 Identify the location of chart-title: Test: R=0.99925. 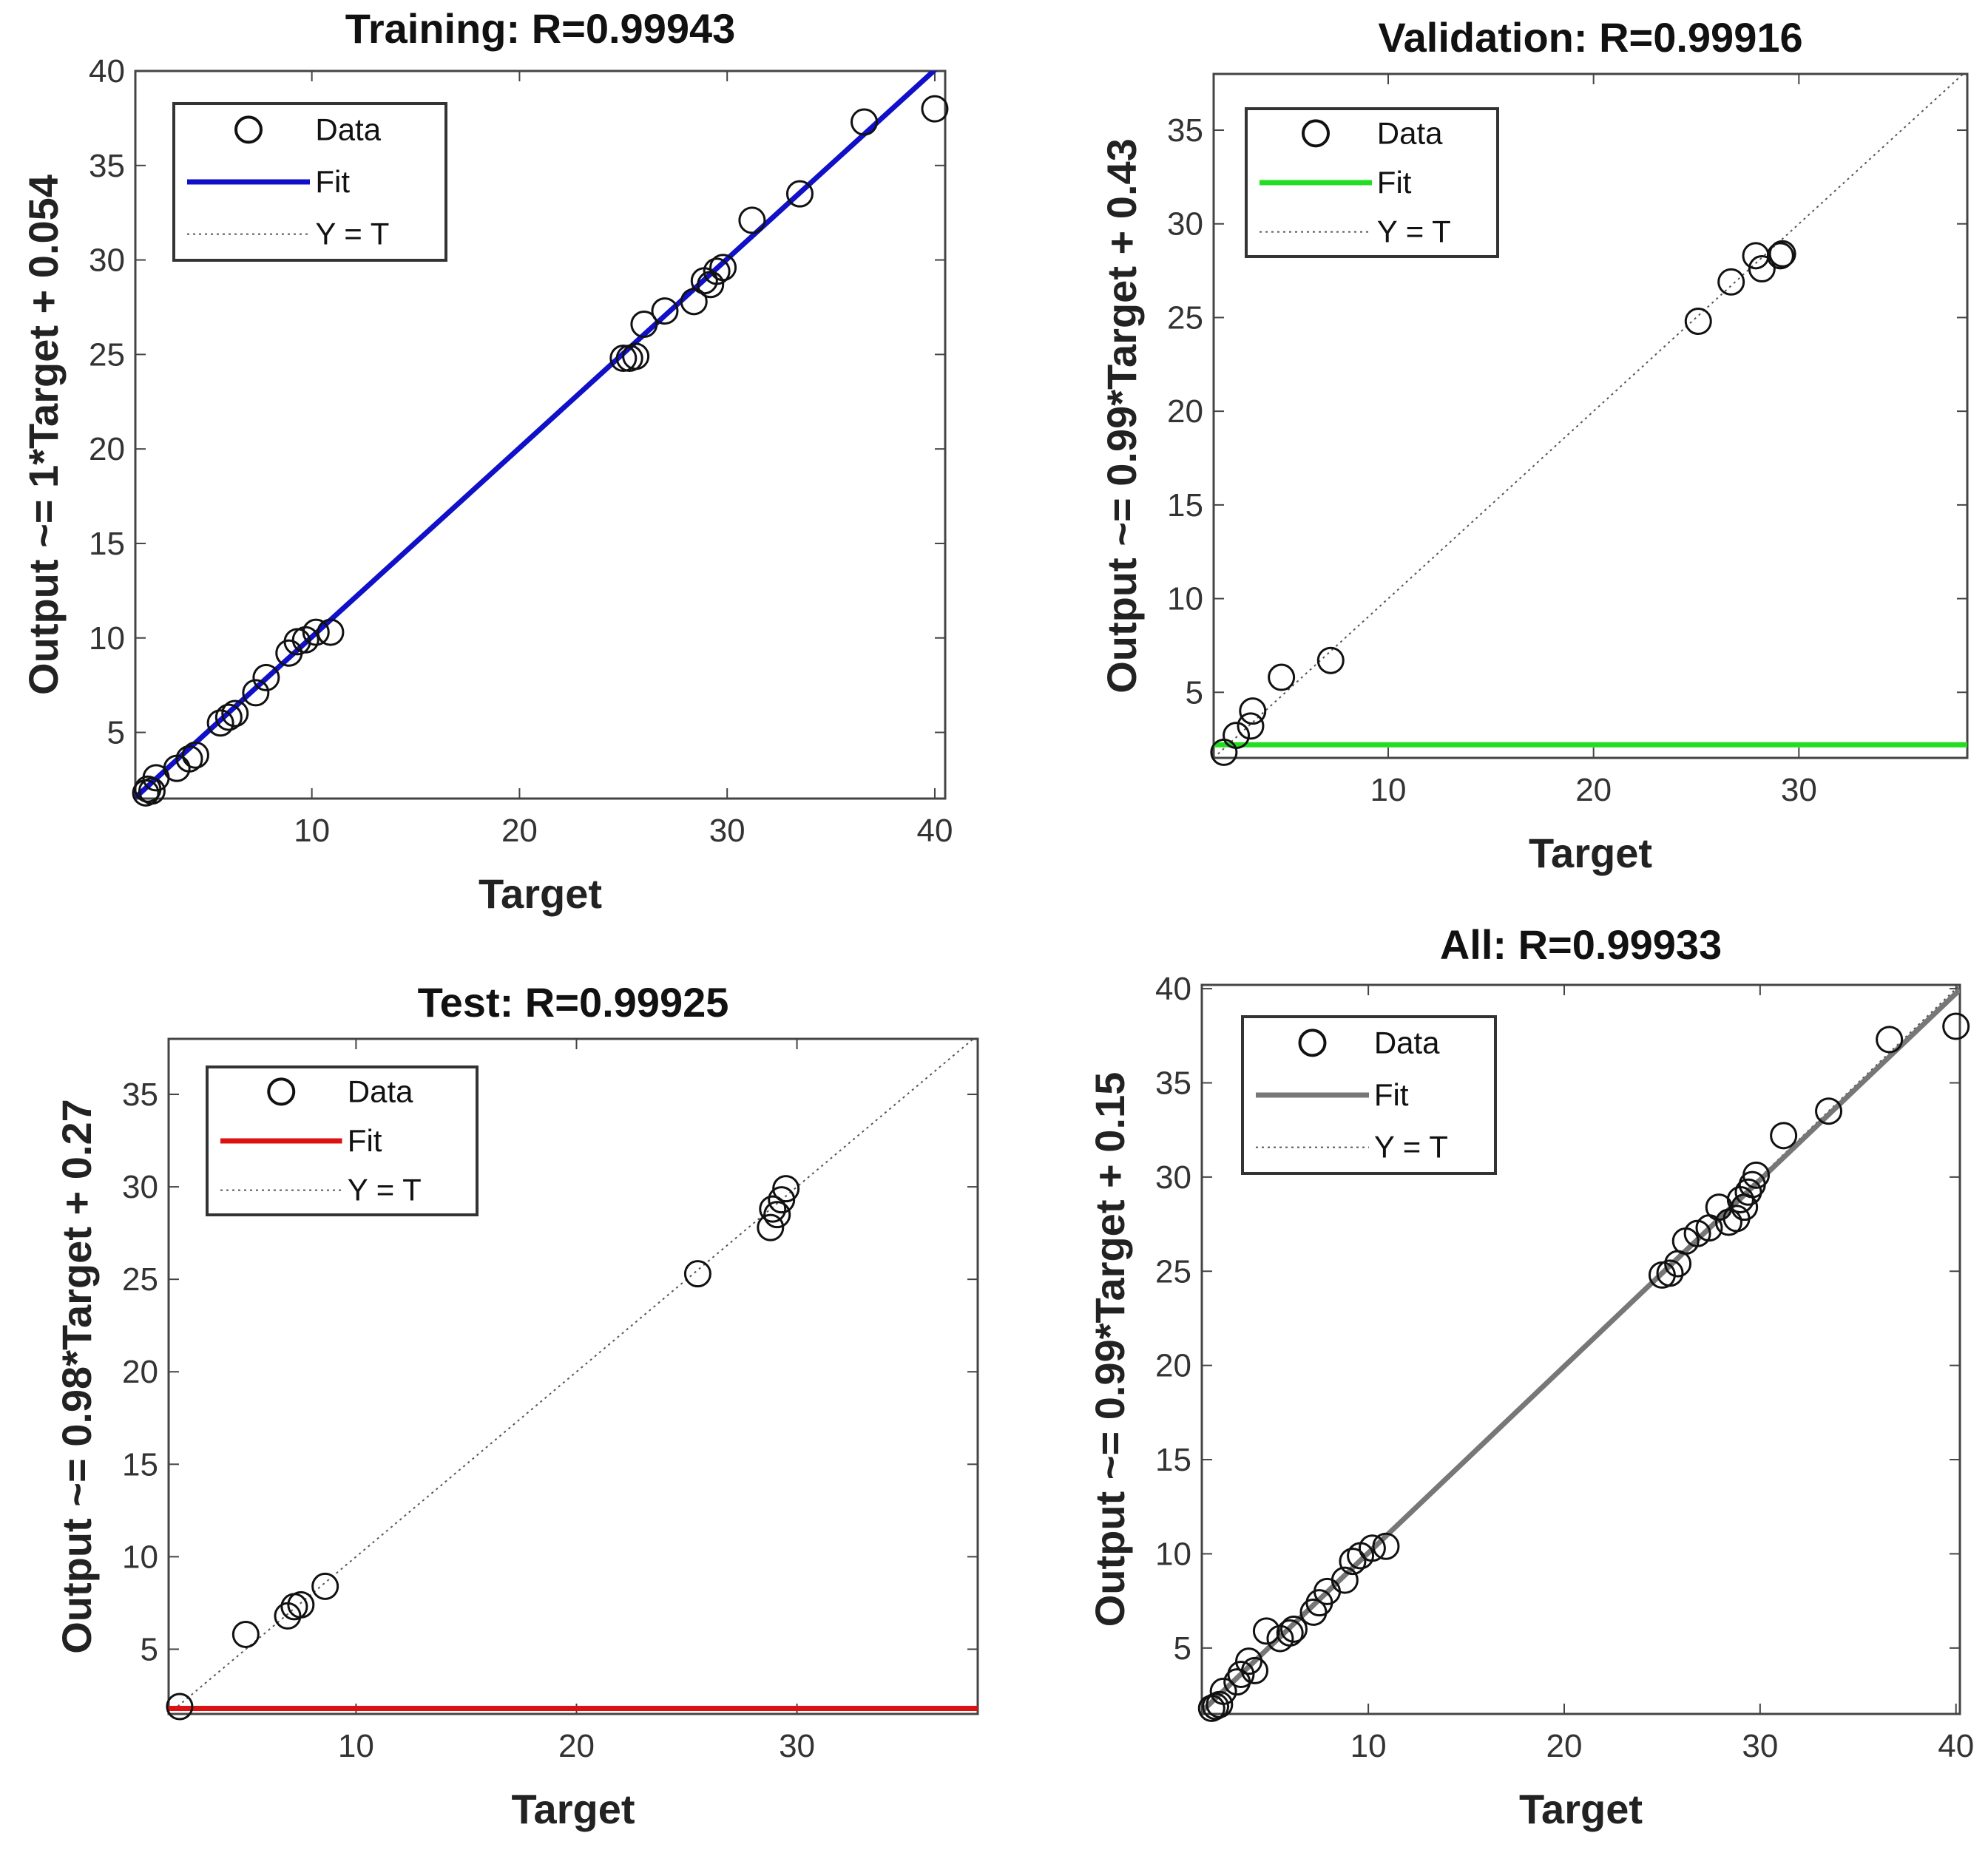
(573, 1002).